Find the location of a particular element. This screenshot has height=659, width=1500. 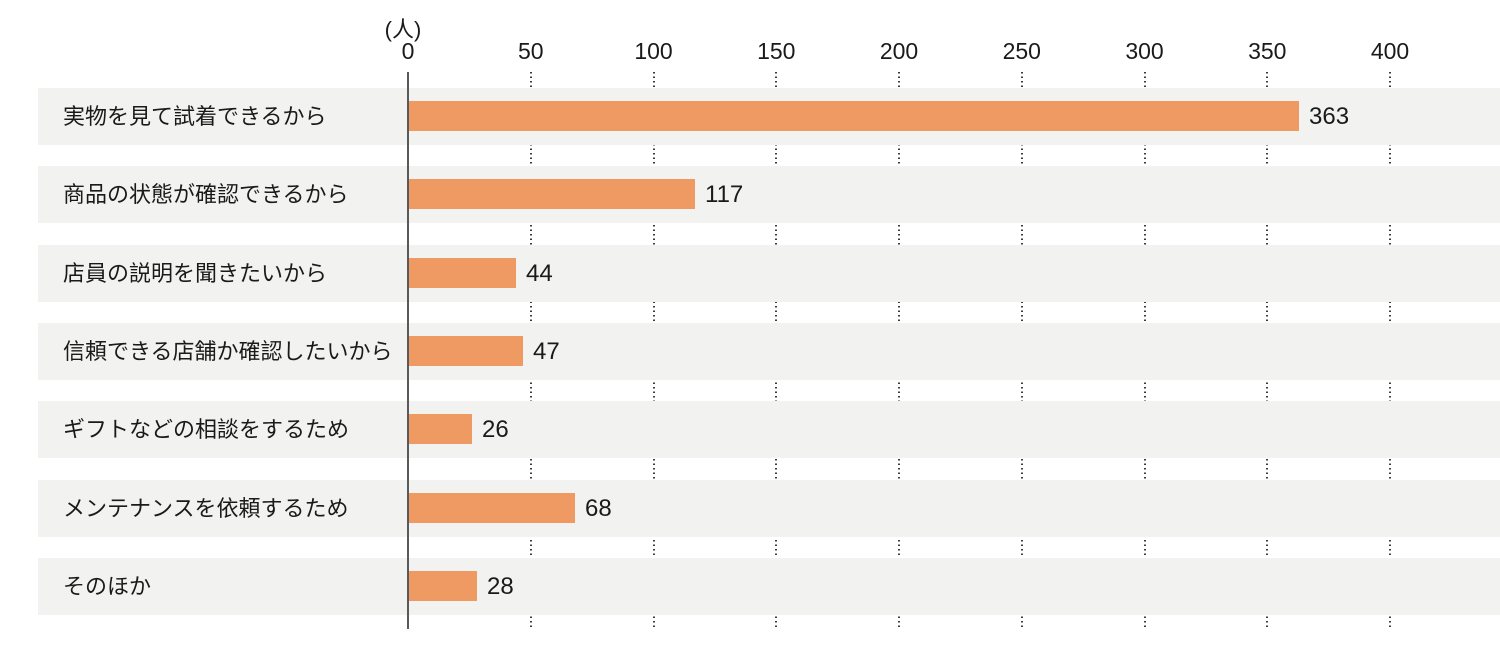

x-tick-label: 250 is located at coordinates (1021, 51).